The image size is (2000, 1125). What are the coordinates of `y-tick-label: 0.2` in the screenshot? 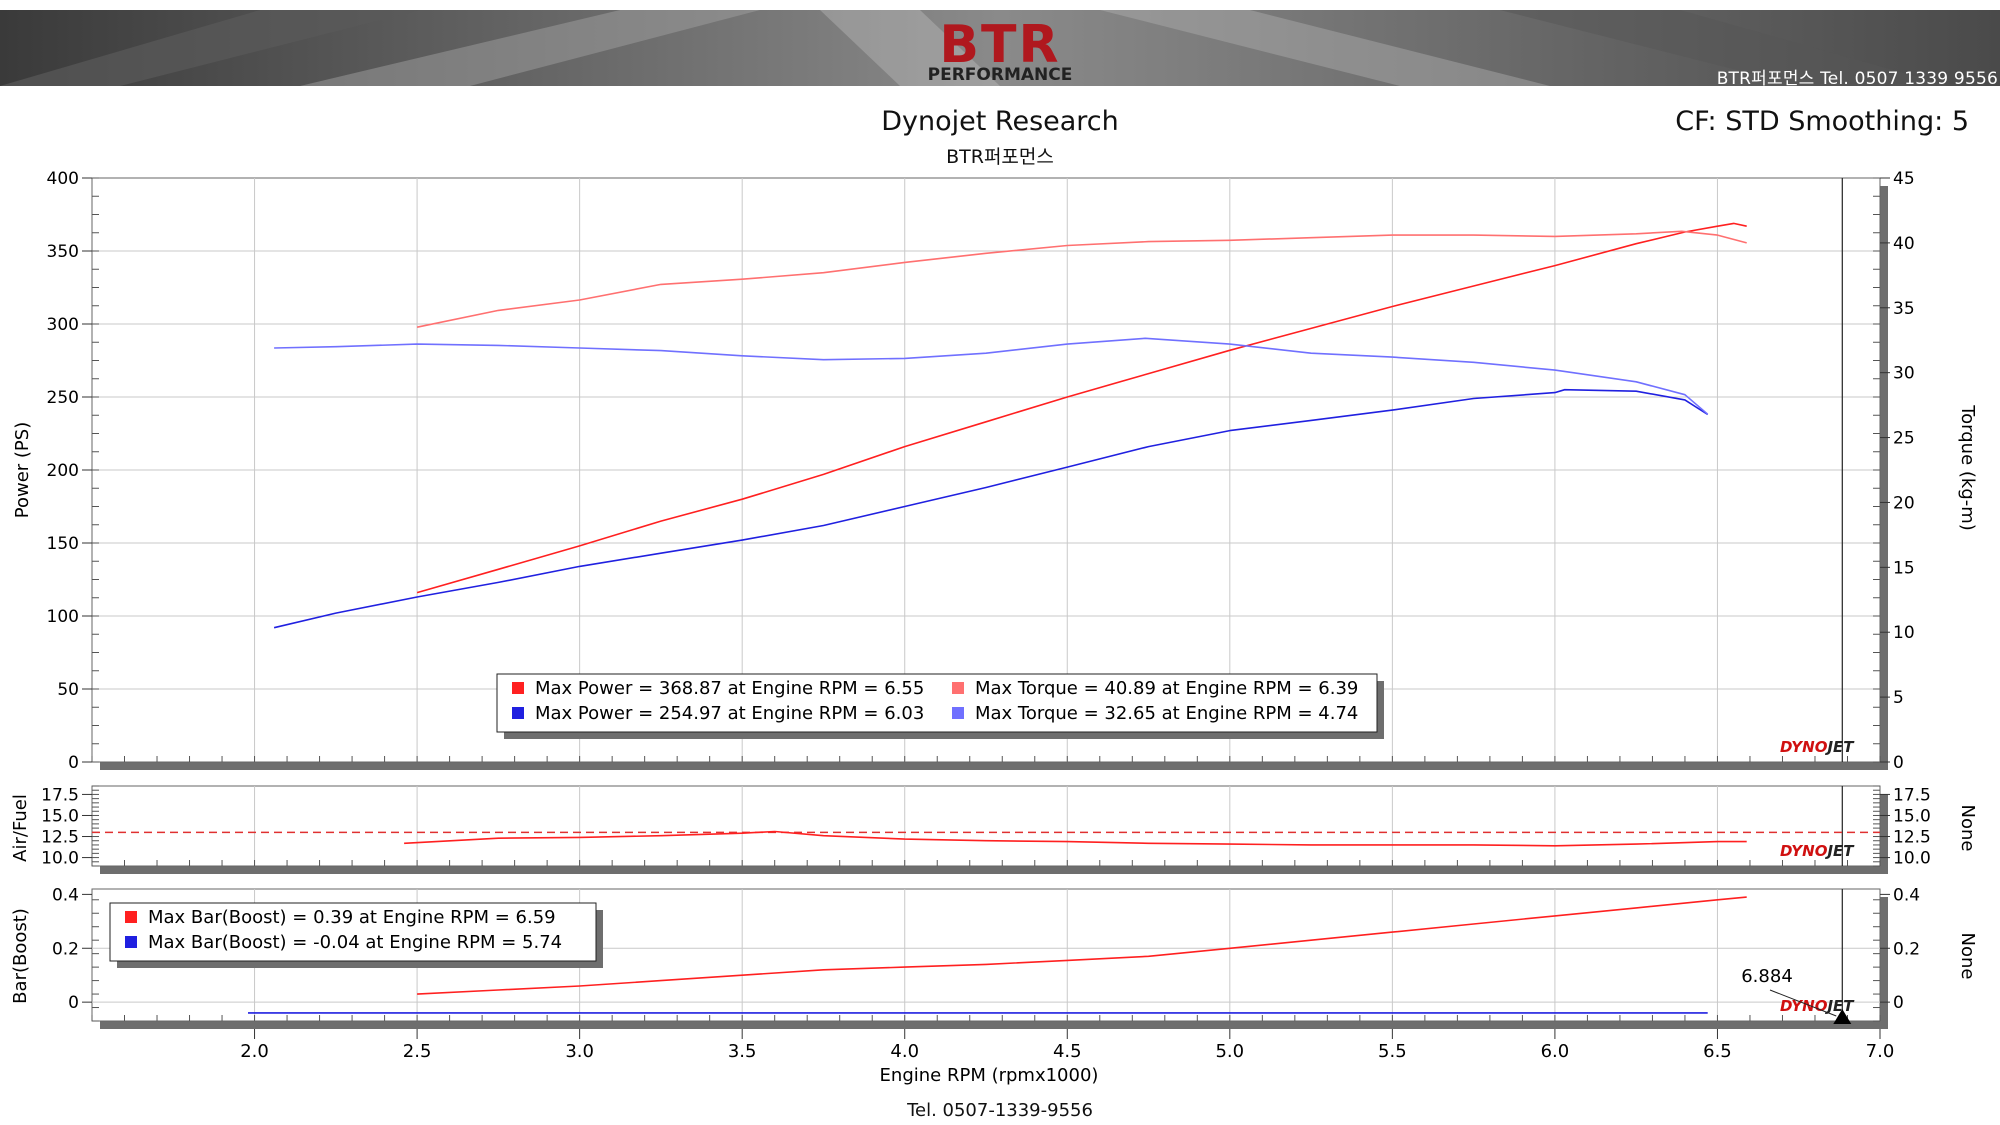 It's located at (65, 949).